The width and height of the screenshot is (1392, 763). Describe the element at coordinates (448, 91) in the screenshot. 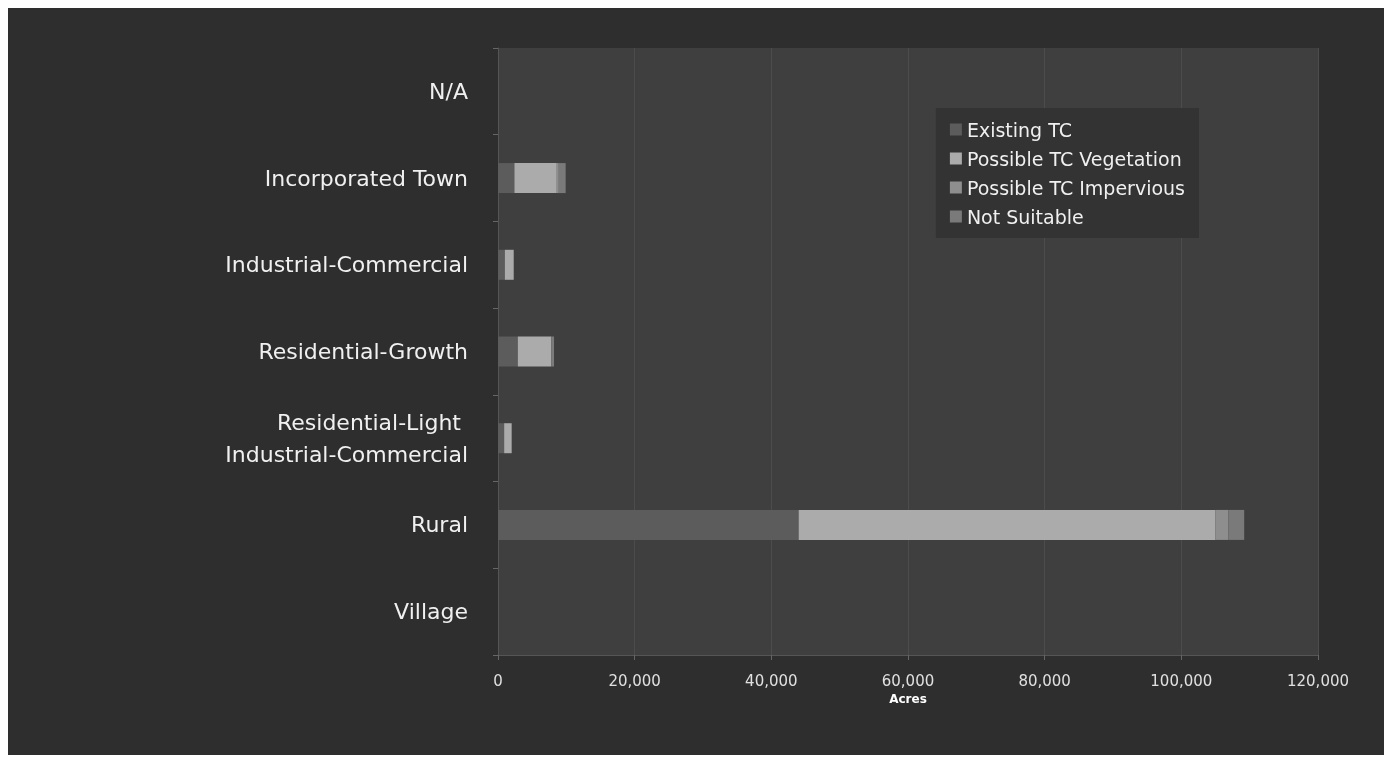

I see `y-tick-label: N/A` at that location.